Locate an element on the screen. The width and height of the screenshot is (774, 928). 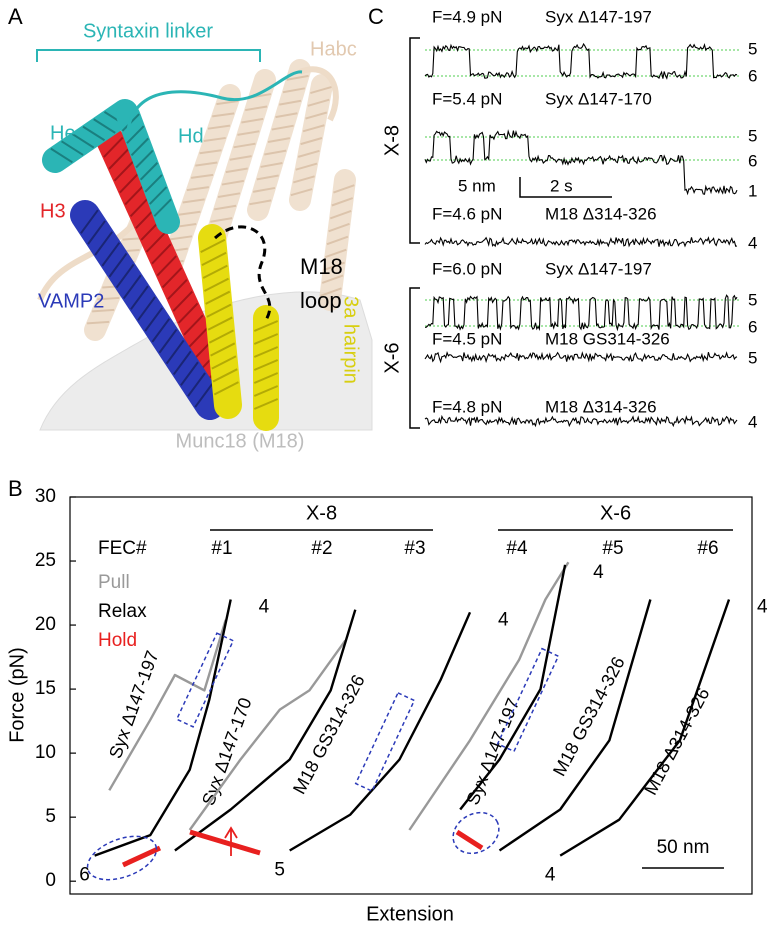
y-tick-label: 30 is located at coordinates (45, 496).